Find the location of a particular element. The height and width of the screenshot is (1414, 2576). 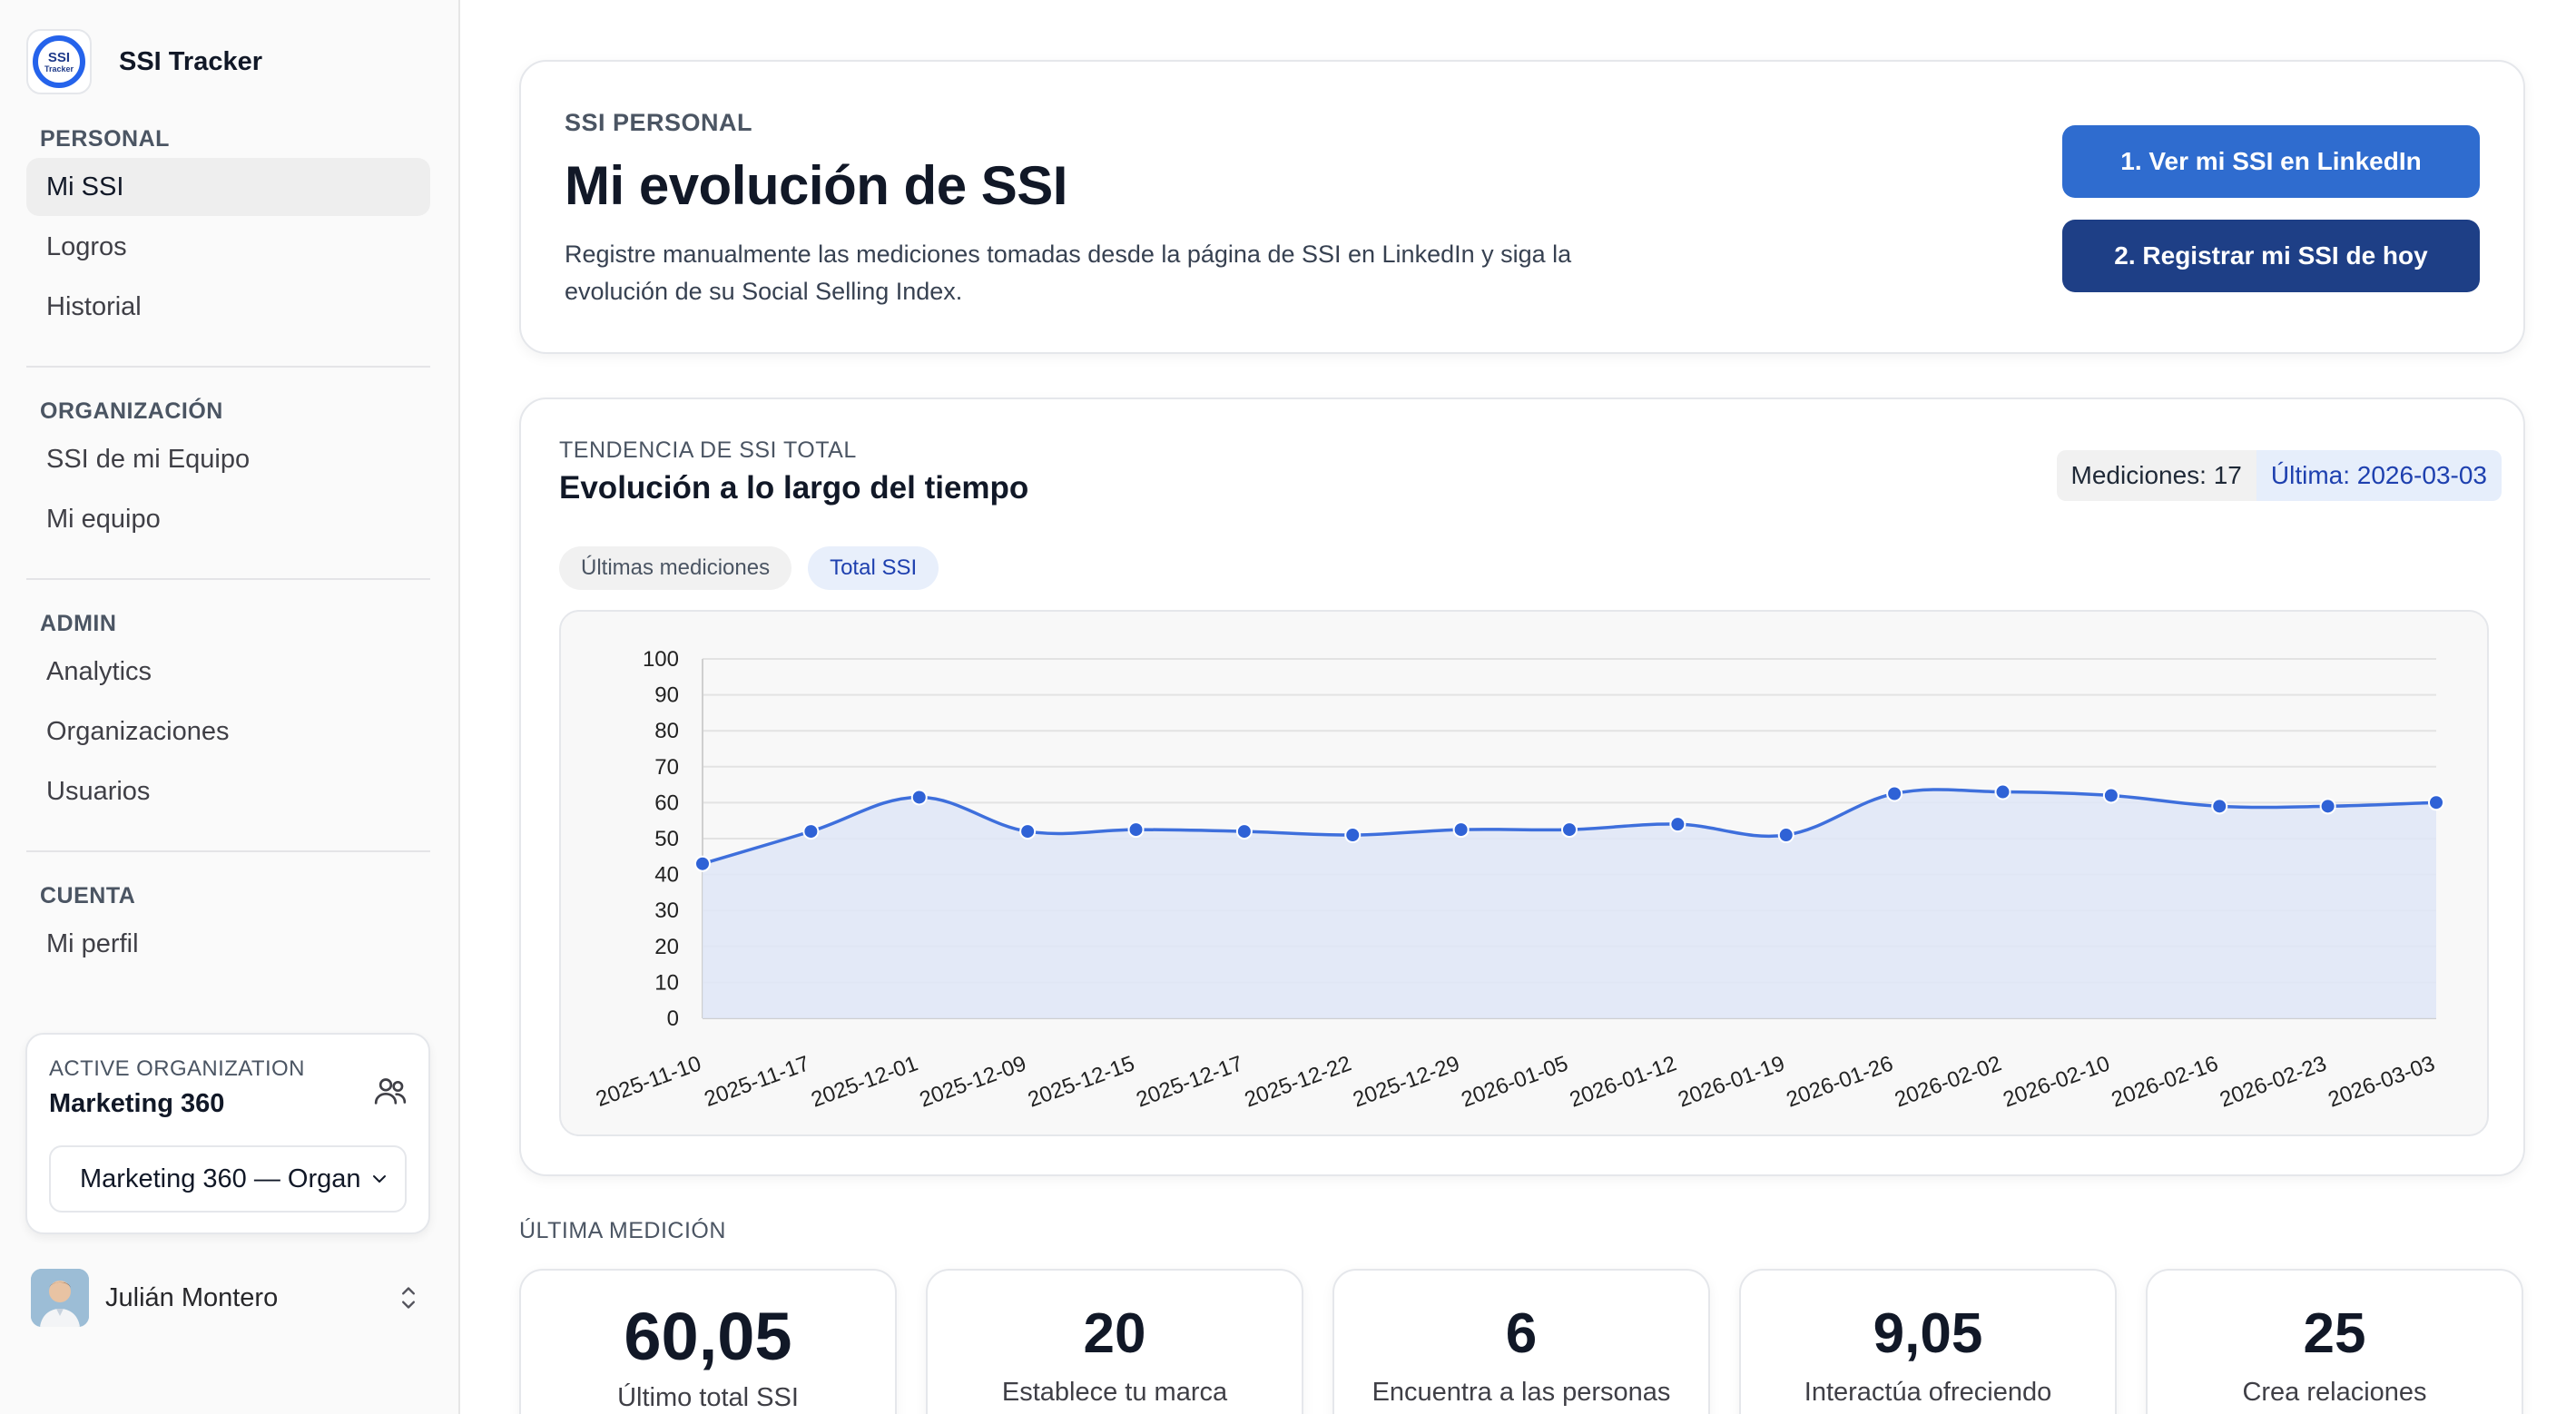

x-tick-label: 2026-01-12 is located at coordinates (1623, 1081).